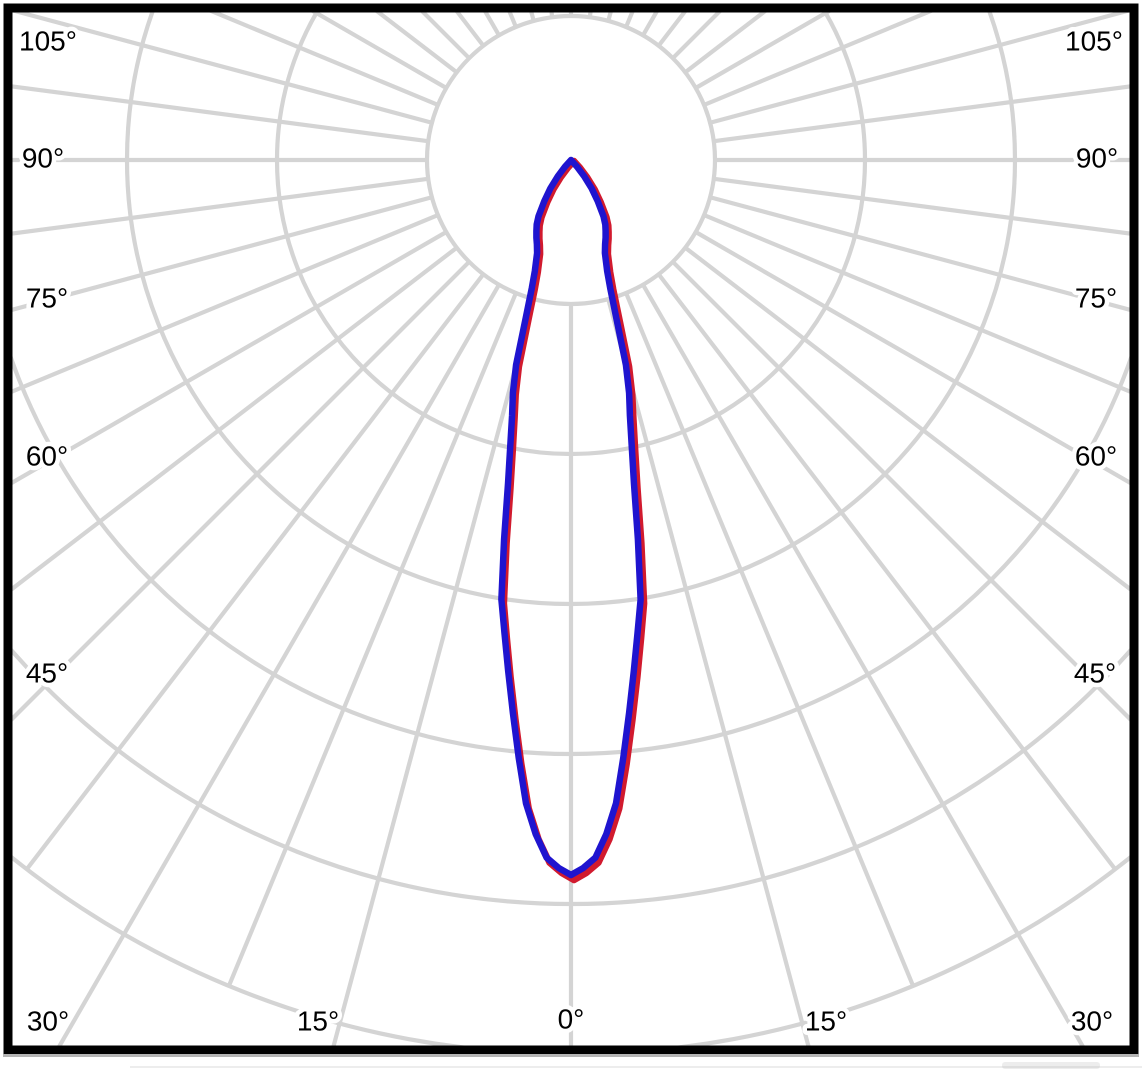 This screenshot has height=1070, width=1142. What do you see at coordinates (571, 1019) in the screenshot?
I see `angle-tick-label: 0°` at bounding box center [571, 1019].